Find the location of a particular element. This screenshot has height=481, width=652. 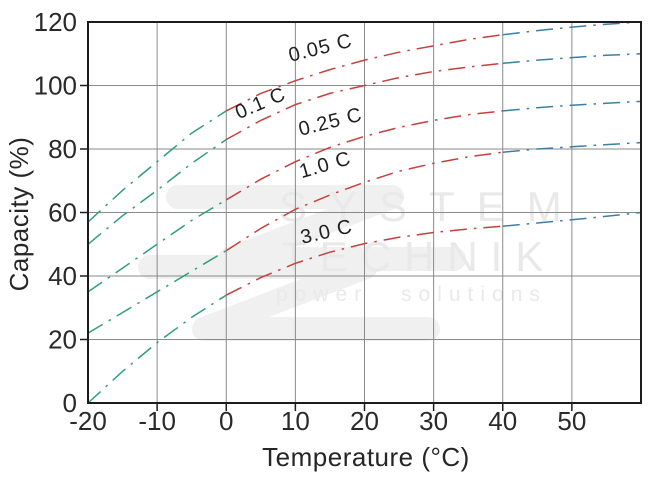

x-tick-label: 20 is located at coordinates (364, 421).